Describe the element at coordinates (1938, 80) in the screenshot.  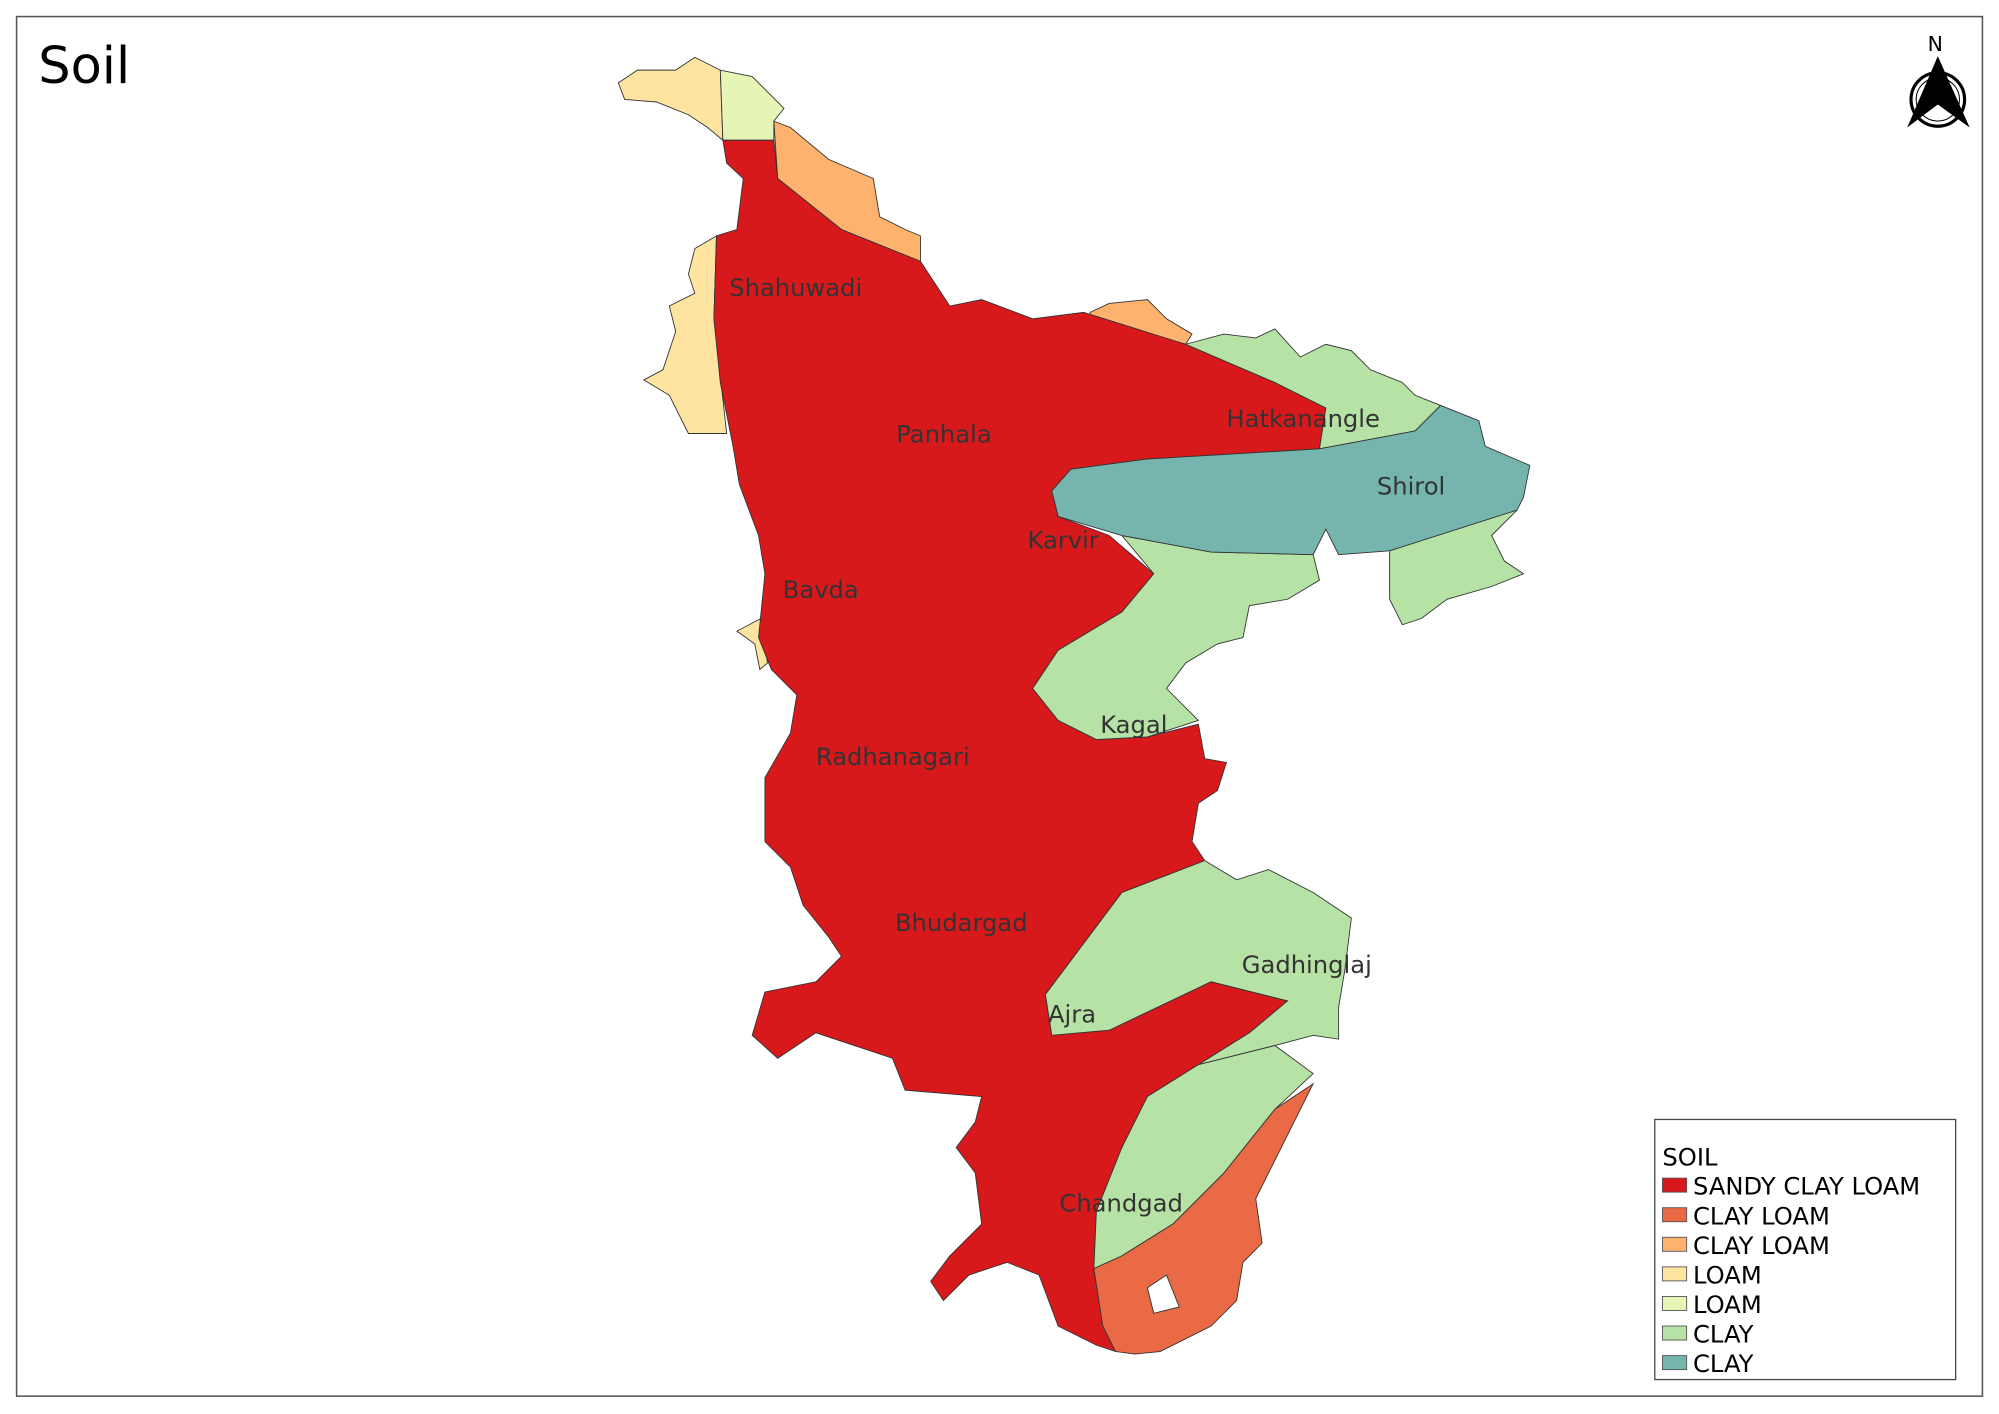
I see `north-arrow-icon: N` at that location.